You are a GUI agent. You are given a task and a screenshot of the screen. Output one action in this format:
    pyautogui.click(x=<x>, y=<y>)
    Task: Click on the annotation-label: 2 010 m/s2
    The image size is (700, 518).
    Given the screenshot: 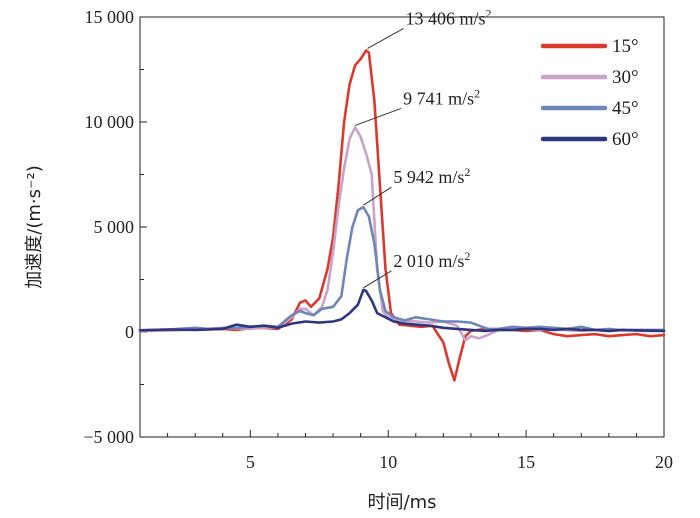 What is the action you would take?
    pyautogui.click(x=431, y=260)
    